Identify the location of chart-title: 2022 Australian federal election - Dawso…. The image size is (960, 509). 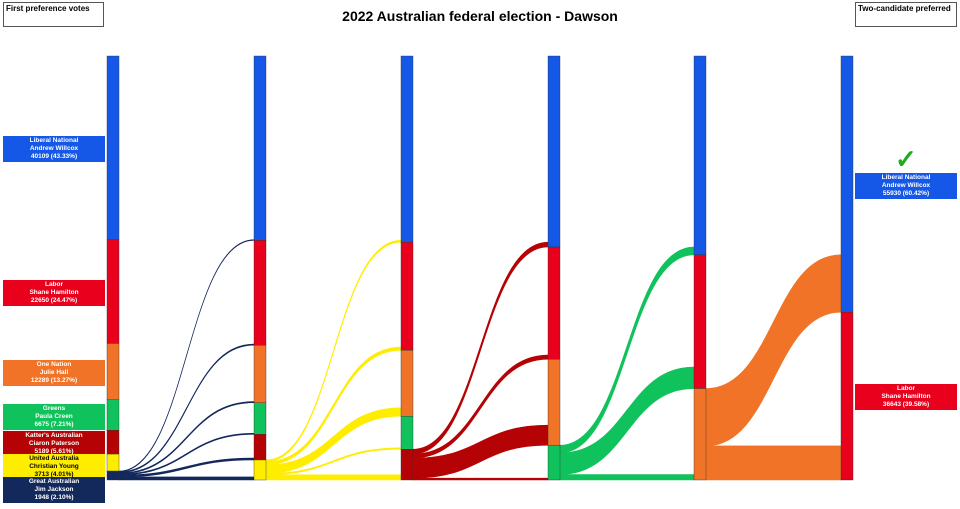
(480, 16).